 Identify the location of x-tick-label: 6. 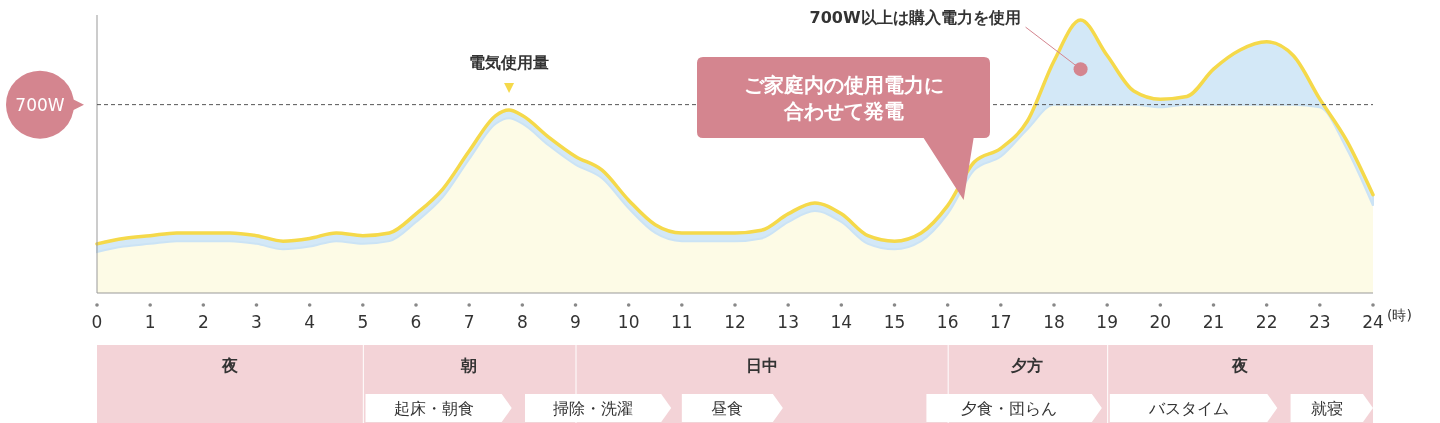
(416, 322).